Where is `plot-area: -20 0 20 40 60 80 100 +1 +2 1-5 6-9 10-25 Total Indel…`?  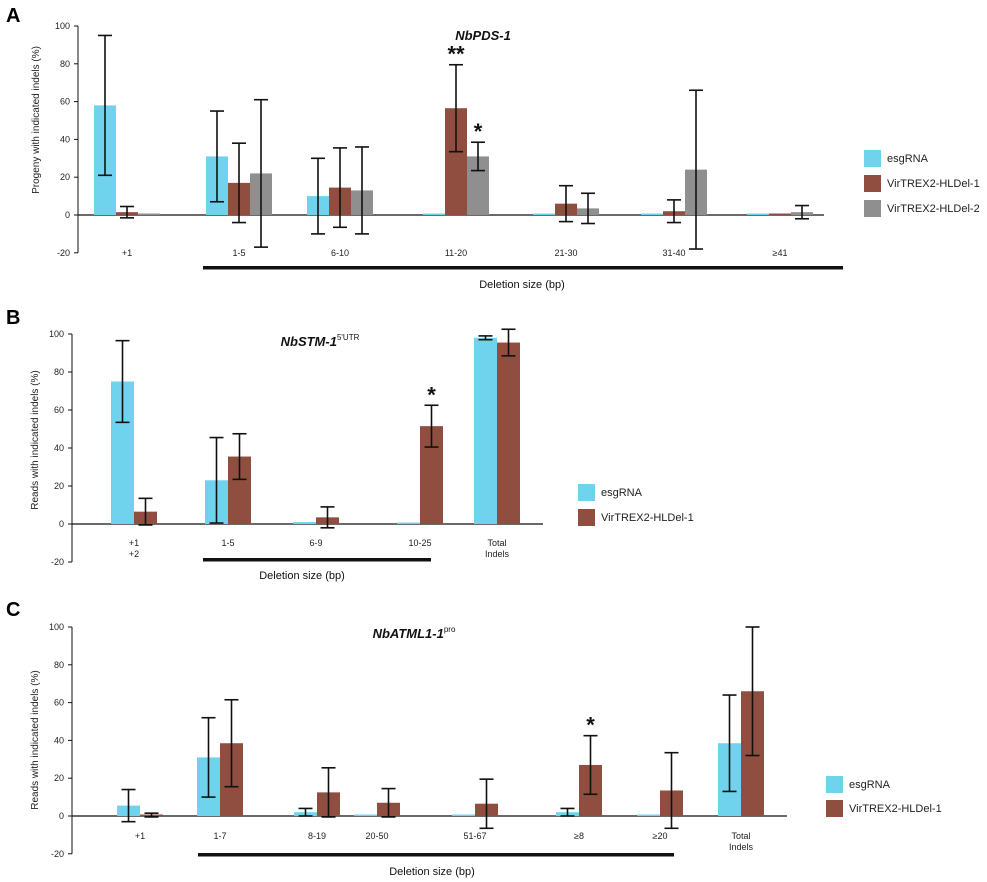 plot-area: -20 0 20 40 60 80 100 +1 +2 1-5 6-9 10-25 Total Indel… is located at coordinates (296, 447).